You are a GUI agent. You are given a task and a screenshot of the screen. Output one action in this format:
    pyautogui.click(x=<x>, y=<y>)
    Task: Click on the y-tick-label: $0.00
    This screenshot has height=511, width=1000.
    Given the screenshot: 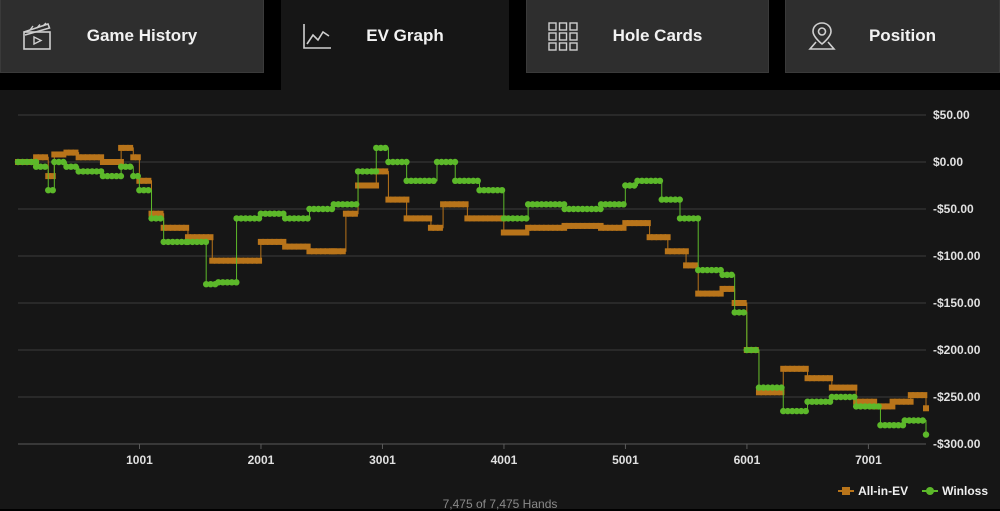 What is the action you would take?
    pyautogui.click(x=948, y=162)
    